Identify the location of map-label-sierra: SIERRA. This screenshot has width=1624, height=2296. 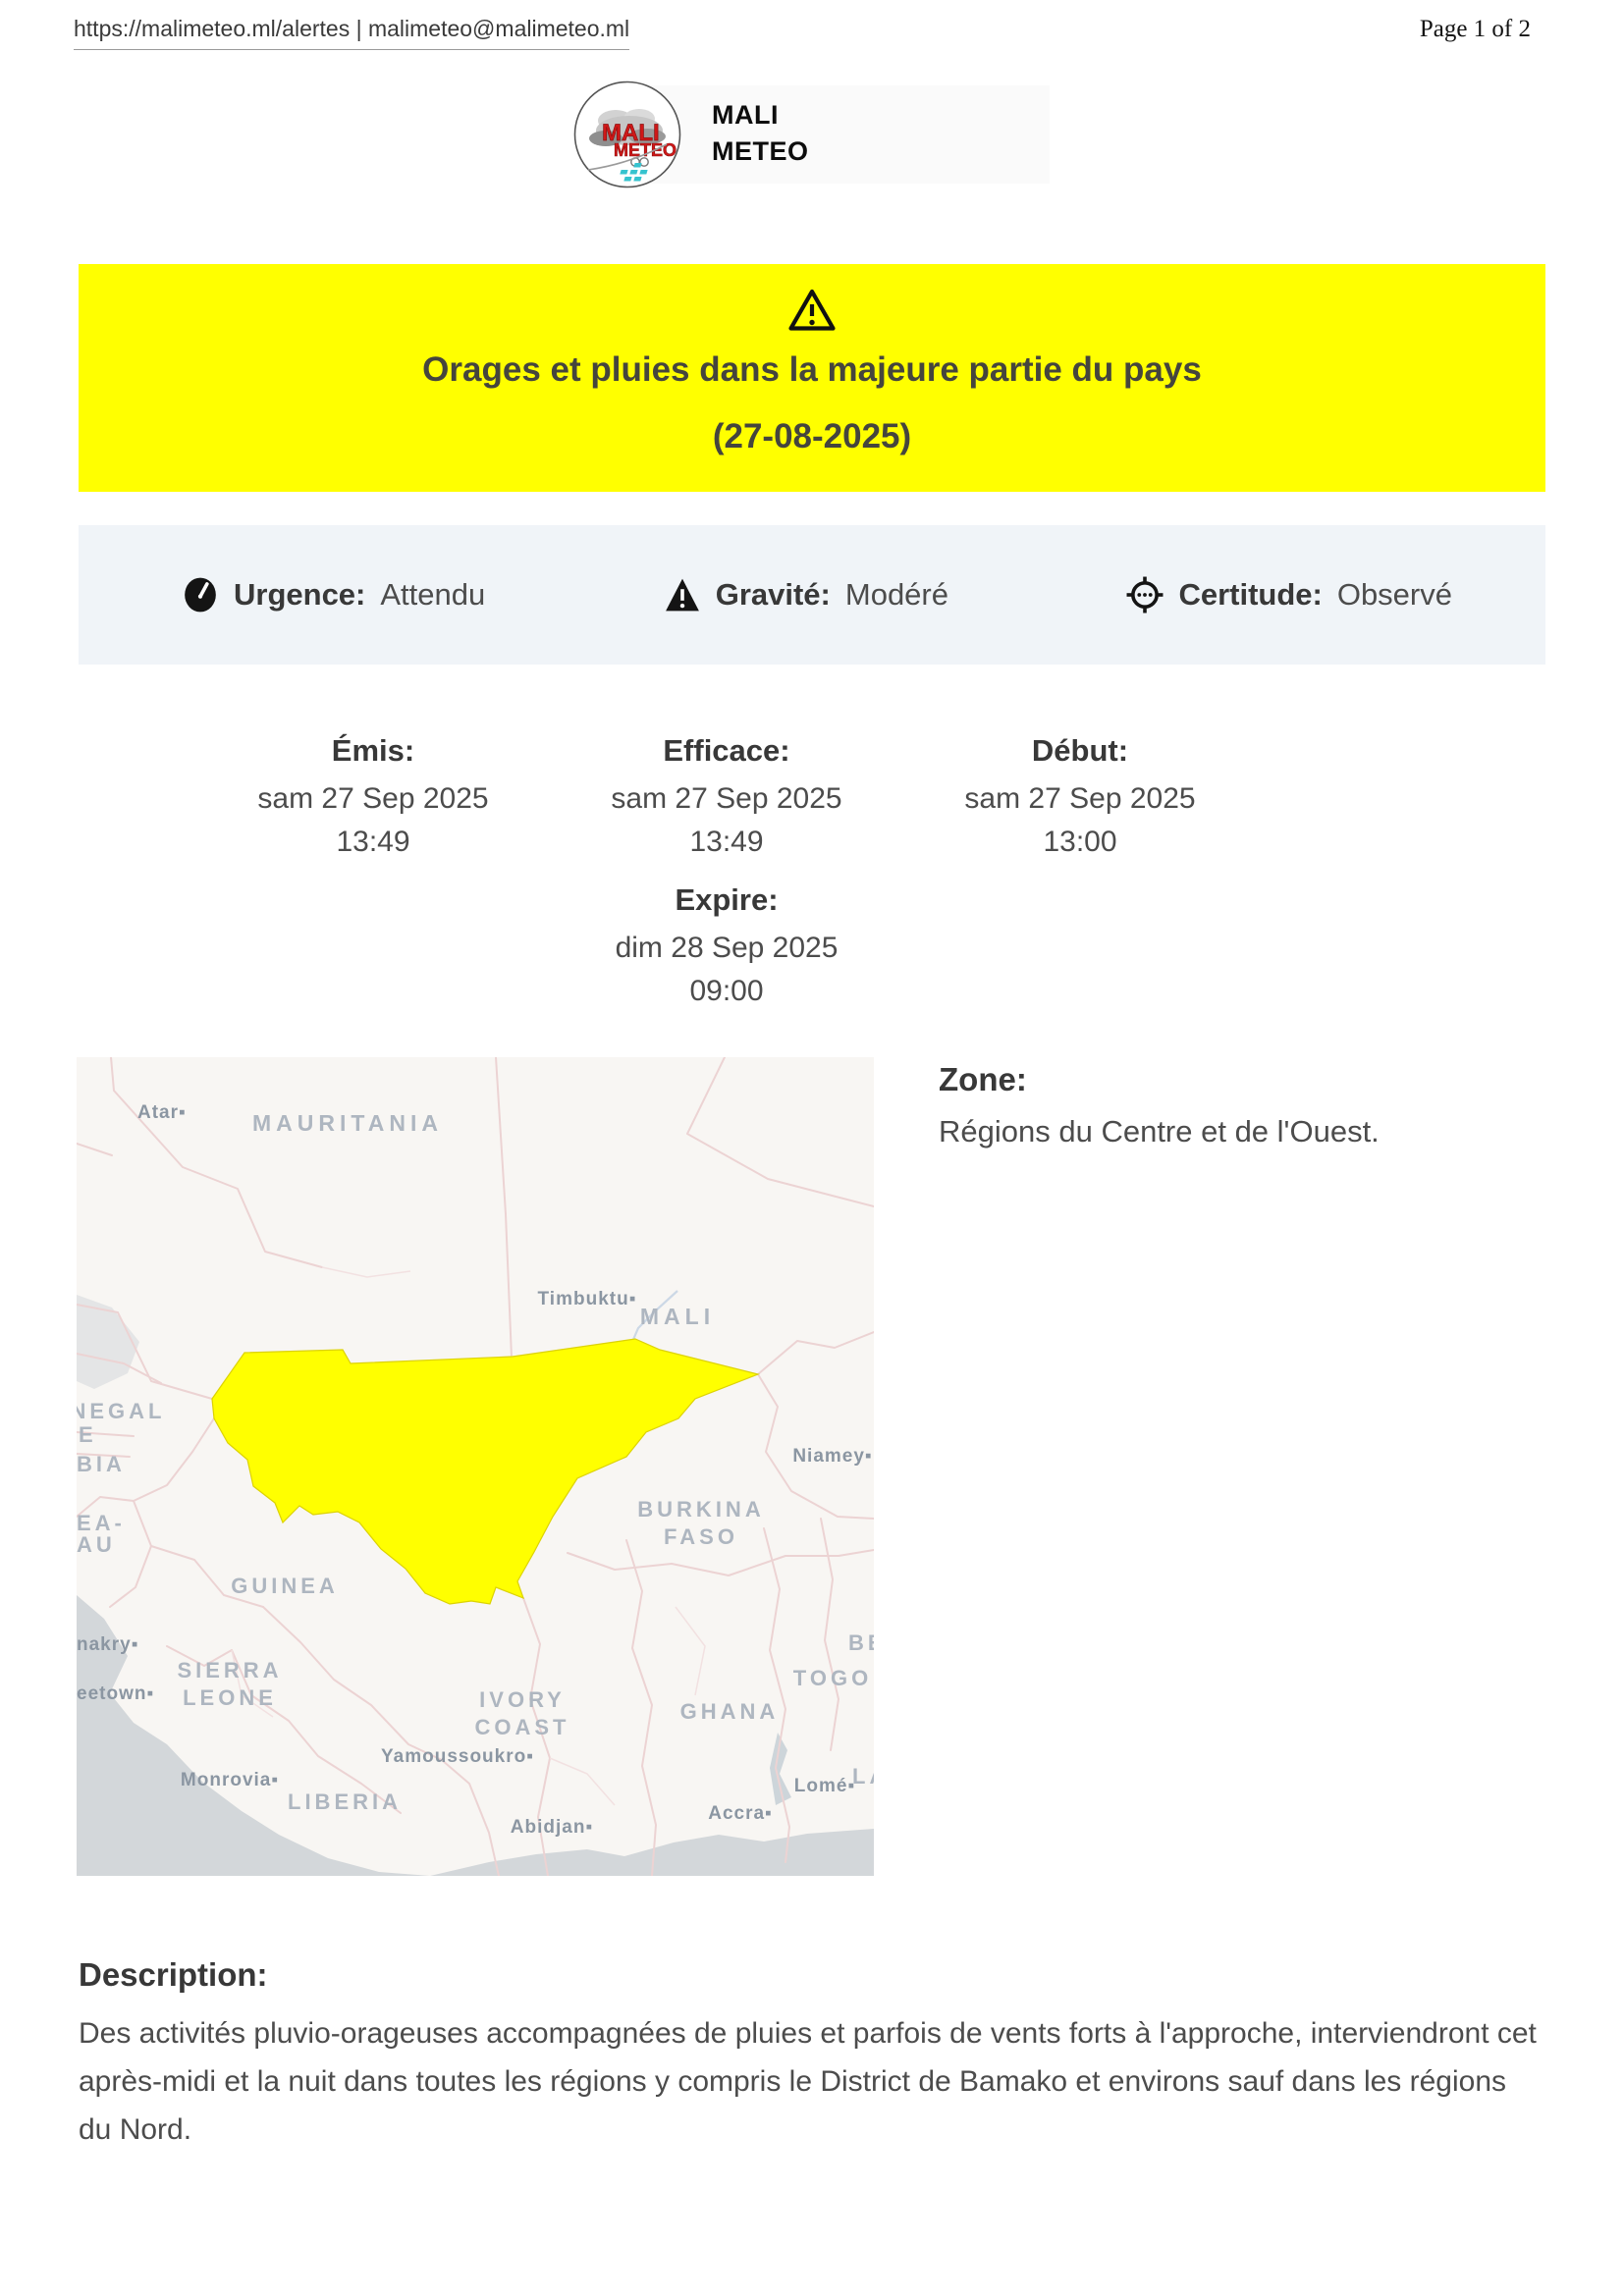
(229, 1670).